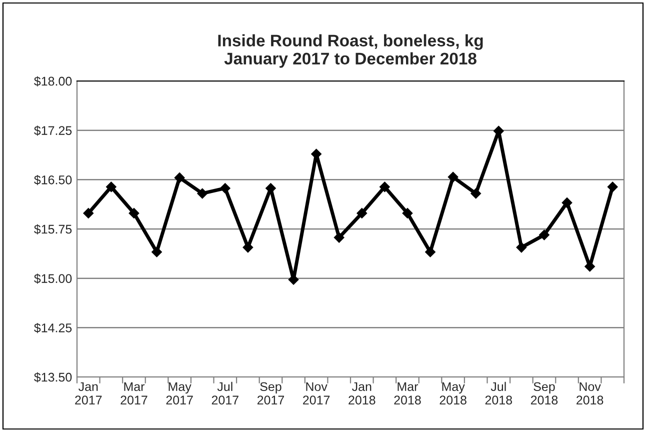  What do you see at coordinates (134, 393) in the screenshot?
I see `x-tick-label: Mar 2017` at bounding box center [134, 393].